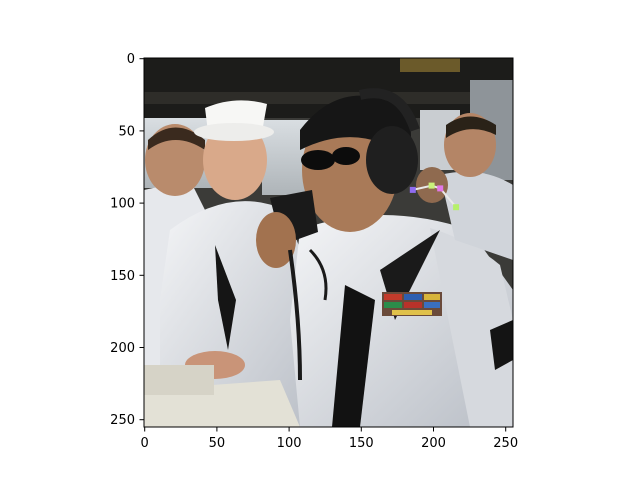  Describe the element at coordinates (122, 348) in the screenshot. I see `y-tick-label: 200` at that location.